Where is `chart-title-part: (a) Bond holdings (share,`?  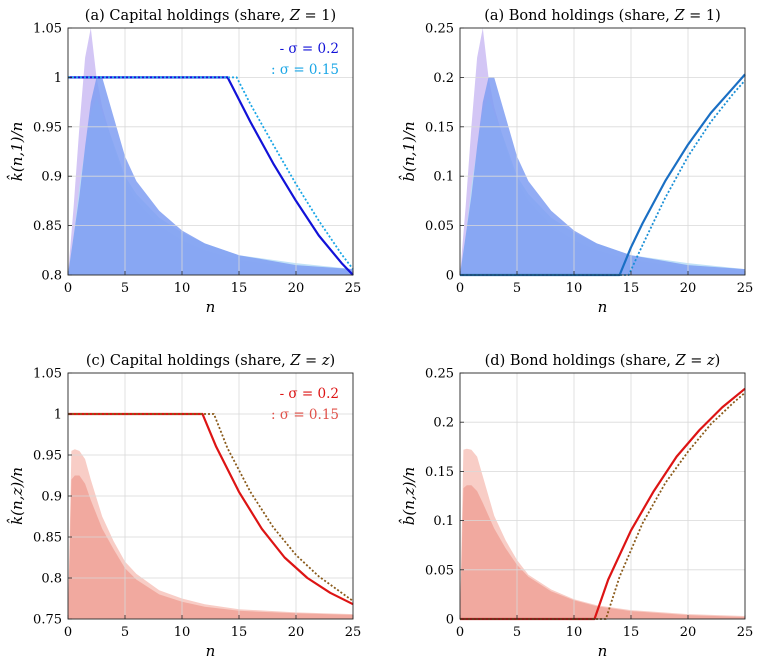 chart-title-part: (a) Bond holdings (share, is located at coordinates (579, 16).